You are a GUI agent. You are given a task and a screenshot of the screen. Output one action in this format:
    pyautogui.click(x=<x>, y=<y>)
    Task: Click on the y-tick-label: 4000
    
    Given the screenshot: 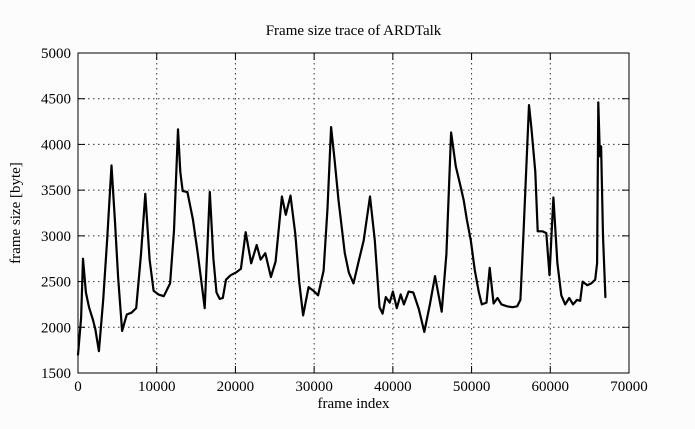 What is the action you would take?
    pyautogui.click(x=56, y=145)
    